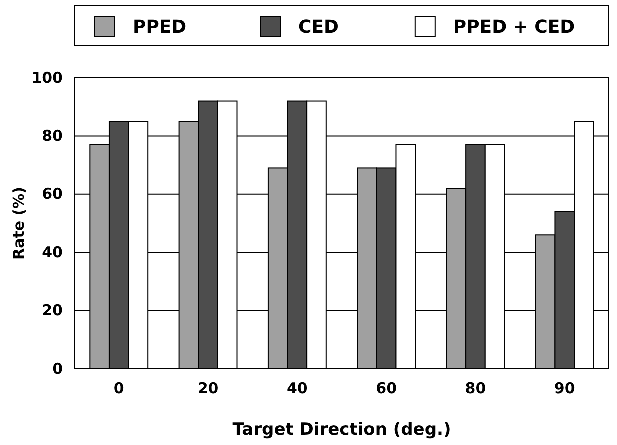 The height and width of the screenshot is (445, 617). Describe the element at coordinates (297, 389) in the screenshot. I see `x-tick-label: 40` at that location.